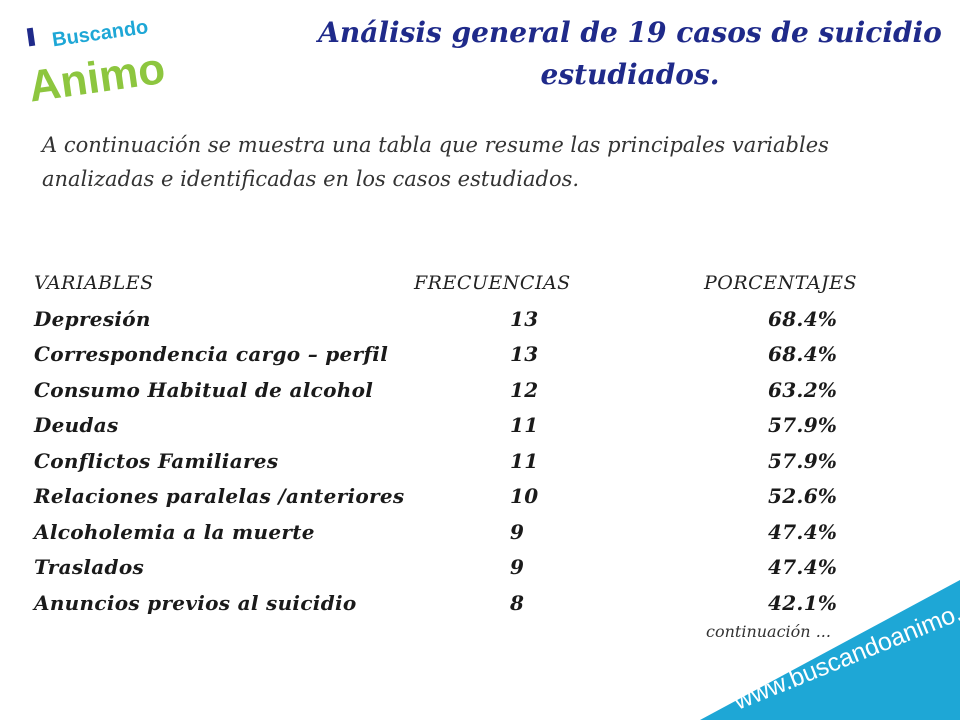 This screenshot has height=720, width=960. What do you see at coordinates (484, 320) in the screenshot?
I see `table-row: Depresión 13 68.4%` at bounding box center [484, 320].